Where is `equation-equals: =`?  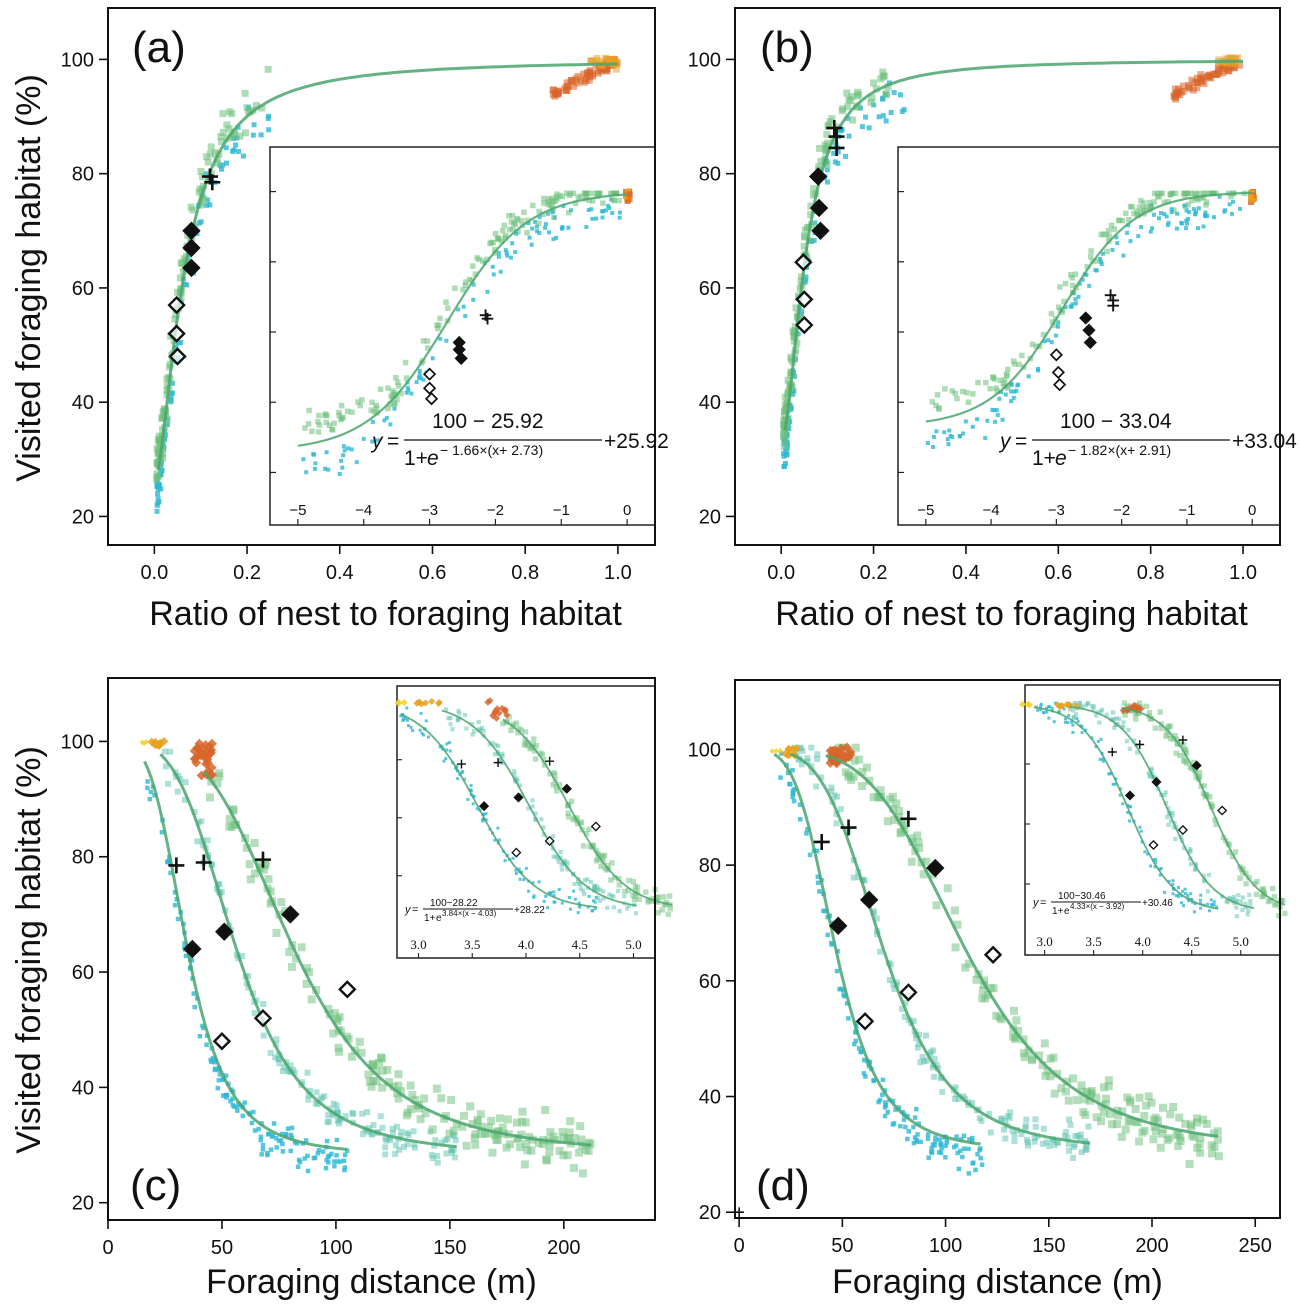
equation-equals: = is located at coordinates (393, 441).